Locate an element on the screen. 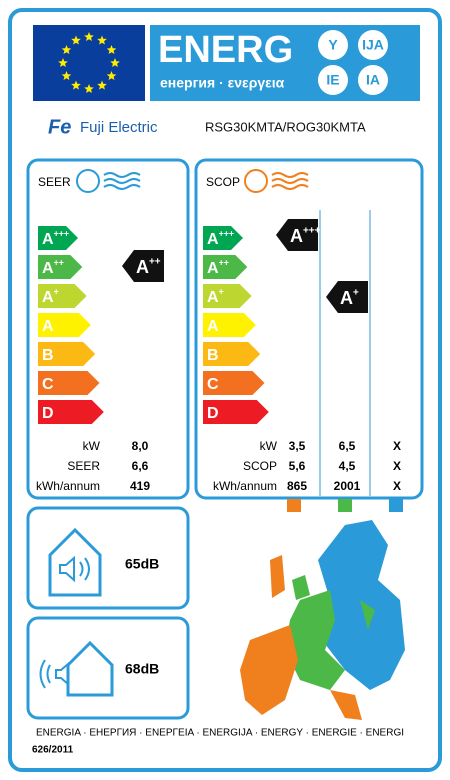  row-value: 6,5 is located at coordinates (347, 446).